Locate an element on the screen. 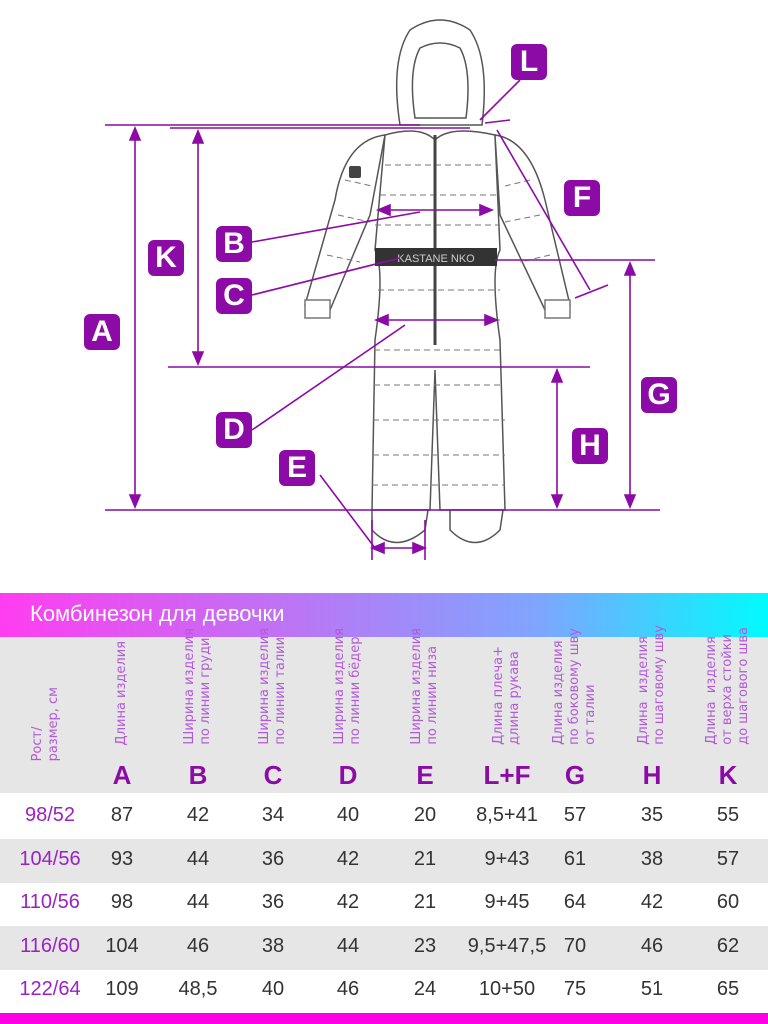 The height and width of the screenshot is (1024, 768). label-E: E is located at coordinates (297, 468).